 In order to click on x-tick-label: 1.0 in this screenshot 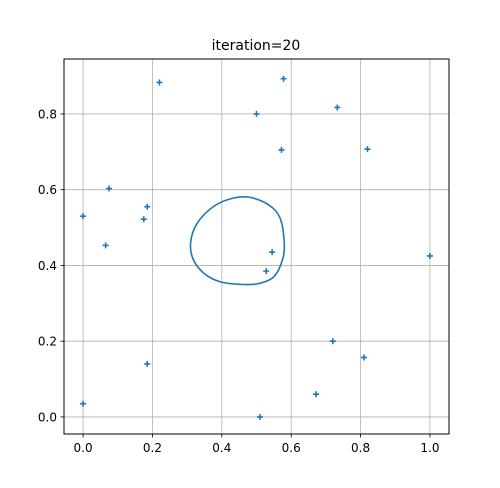, I will do `click(429, 448)`.